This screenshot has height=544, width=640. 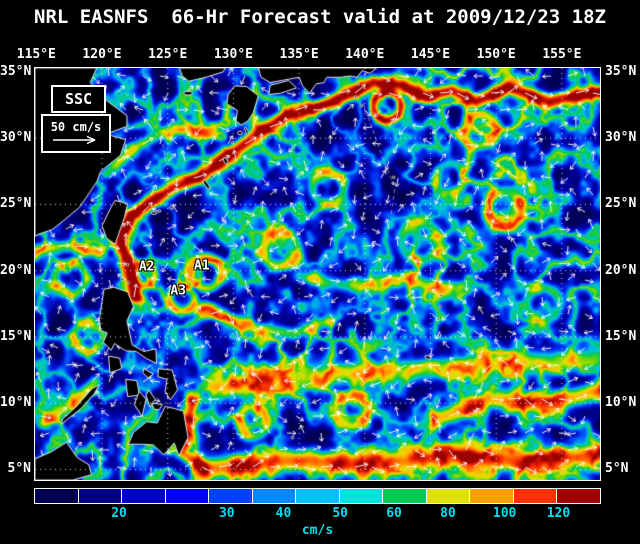 I want to click on legend-title: SSC, so click(x=79, y=99).